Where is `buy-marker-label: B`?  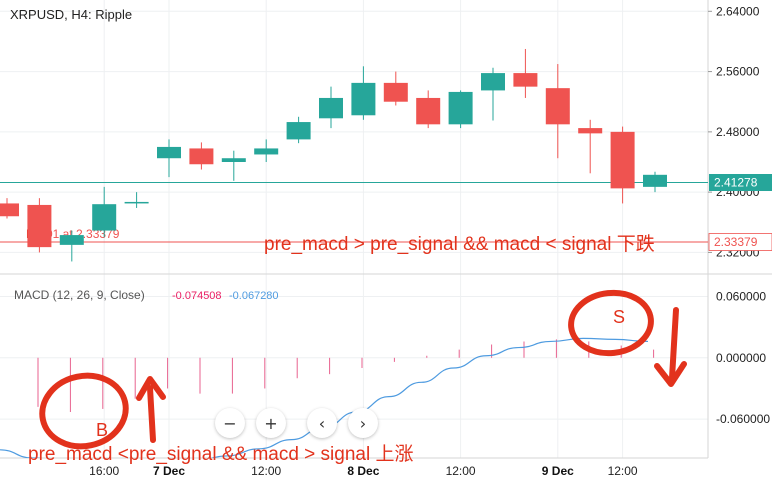
buy-marker-label: B is located at coordinates (102, 430).